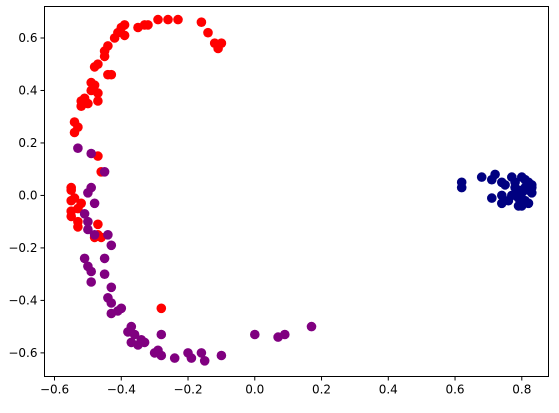 This screenshot has height=413, width=559. What do you see at coordinates (27, 143) in the screenshot?
I see `y-tick-label: 0.2` at bounding box center [27, 143].